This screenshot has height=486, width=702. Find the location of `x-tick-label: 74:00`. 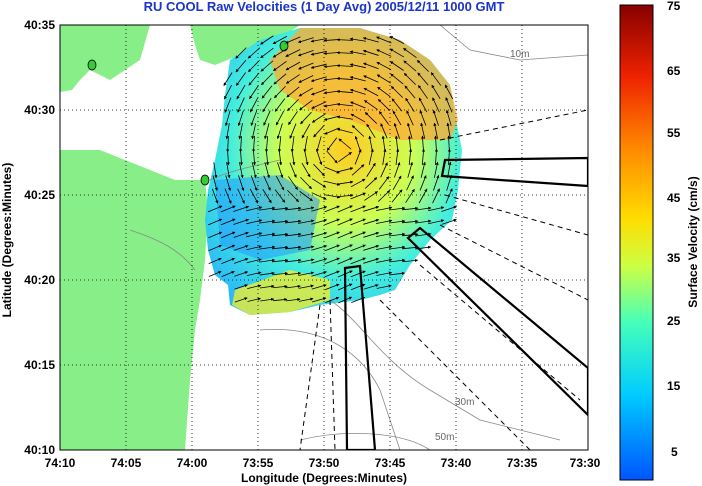

x-tick-label: 74:00 is located at coordinates (192, 463).